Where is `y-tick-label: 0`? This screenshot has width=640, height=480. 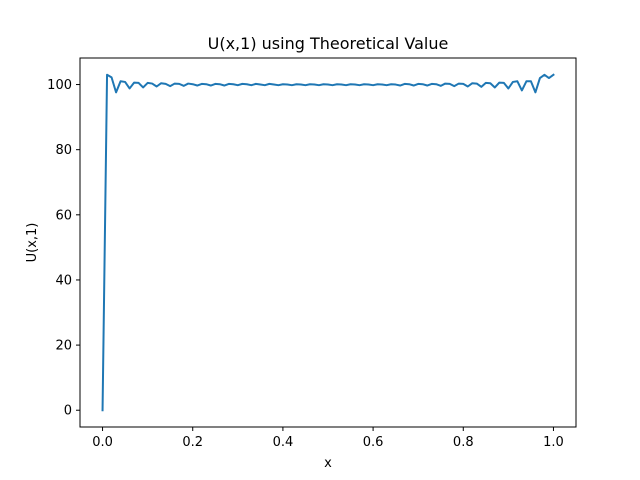
y-tick-label: 0 is located at coordinates (68, 411).